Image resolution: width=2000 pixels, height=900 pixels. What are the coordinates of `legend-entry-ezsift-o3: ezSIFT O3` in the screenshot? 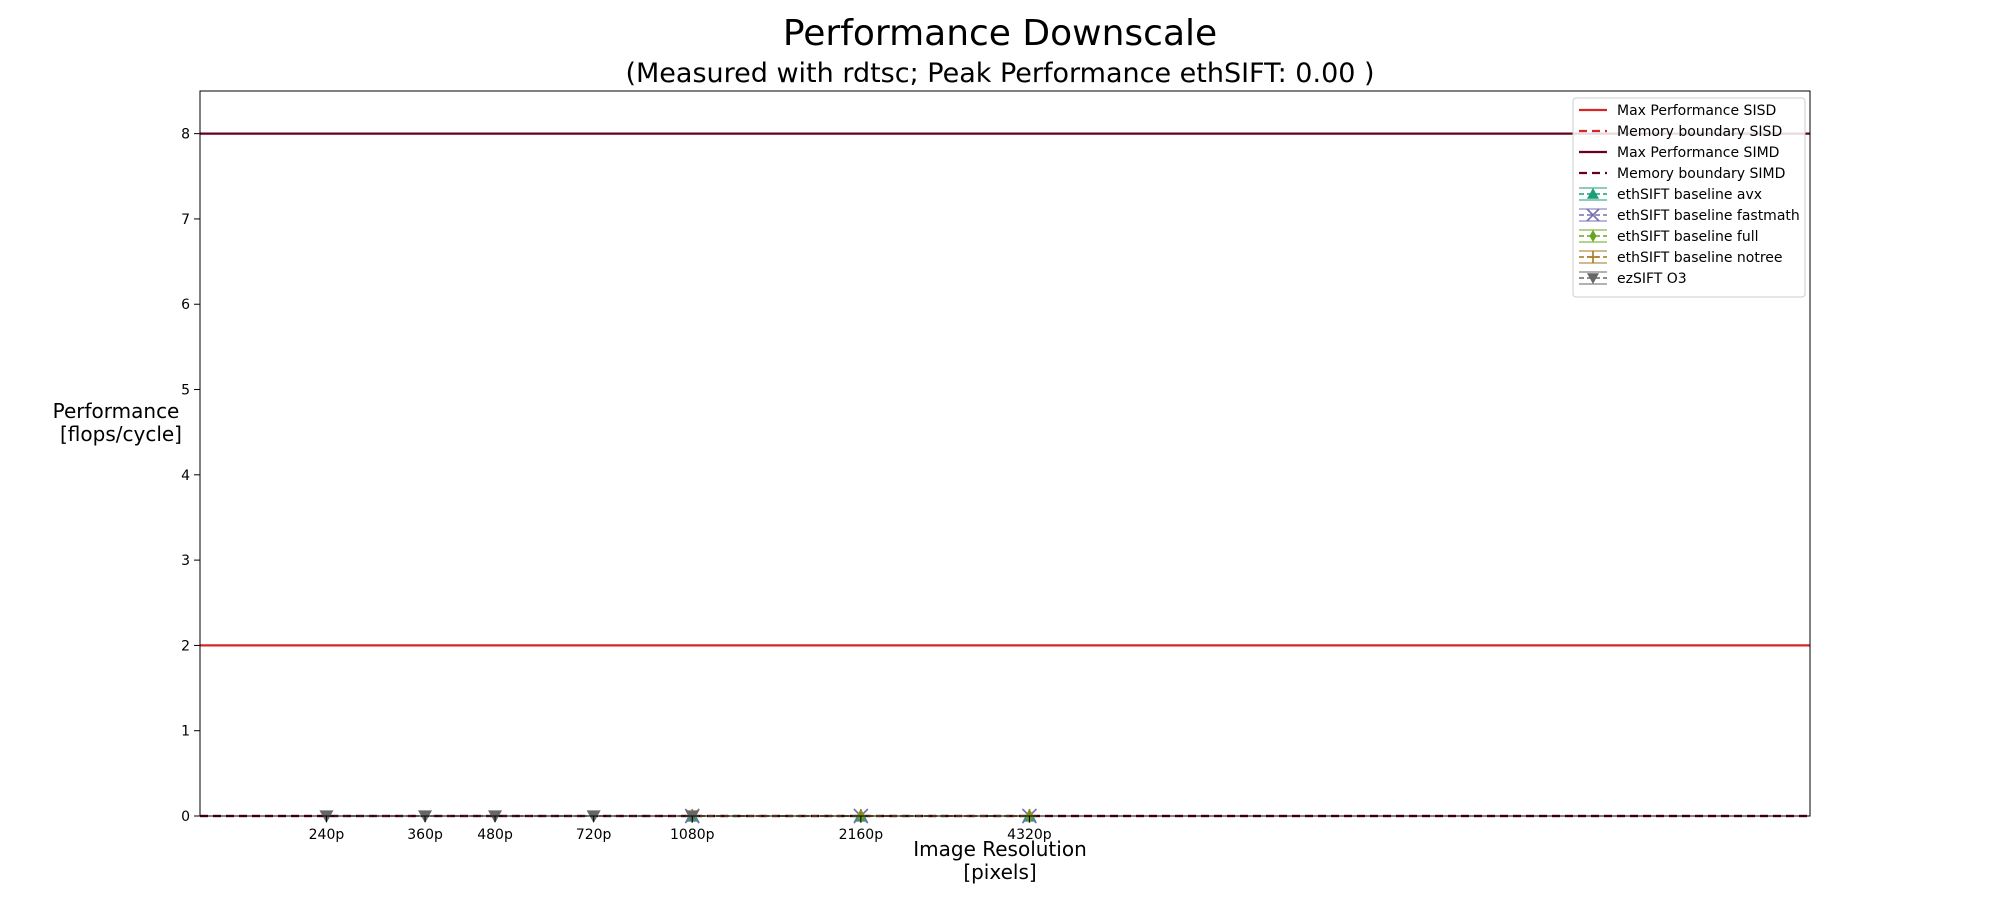 It's located at (1633, 279).